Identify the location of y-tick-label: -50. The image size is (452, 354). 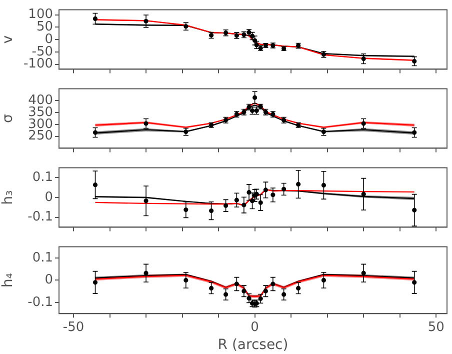
(42, 52).